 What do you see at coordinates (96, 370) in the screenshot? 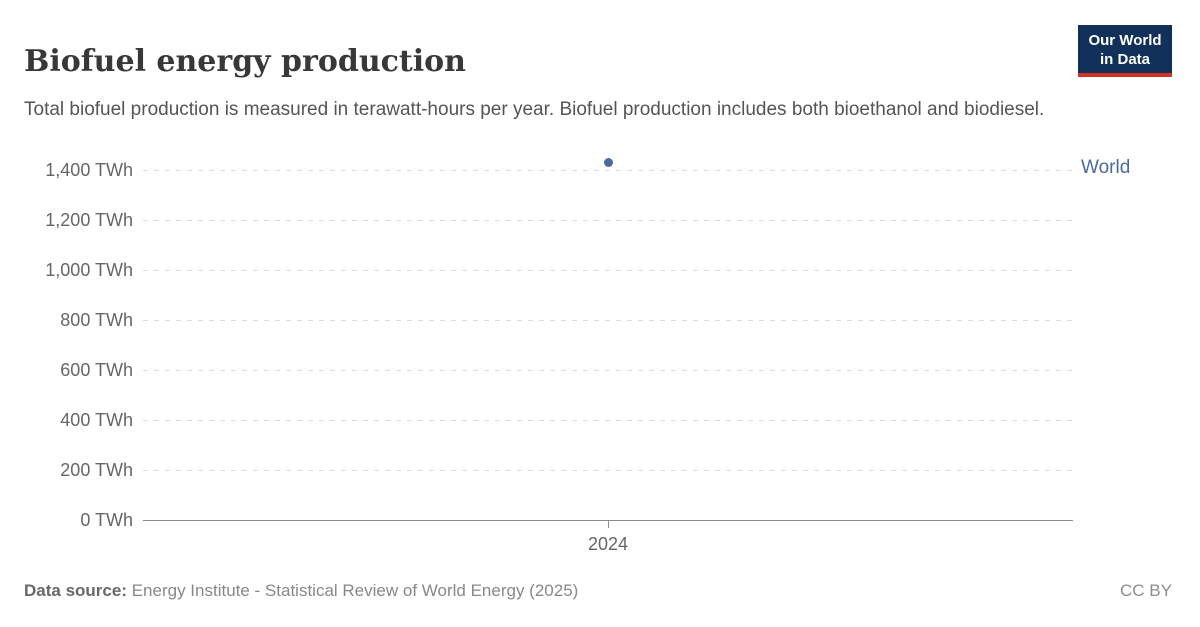
I see `y-axis-tick-label: 600 TWh` at bounding box center [96, 370].